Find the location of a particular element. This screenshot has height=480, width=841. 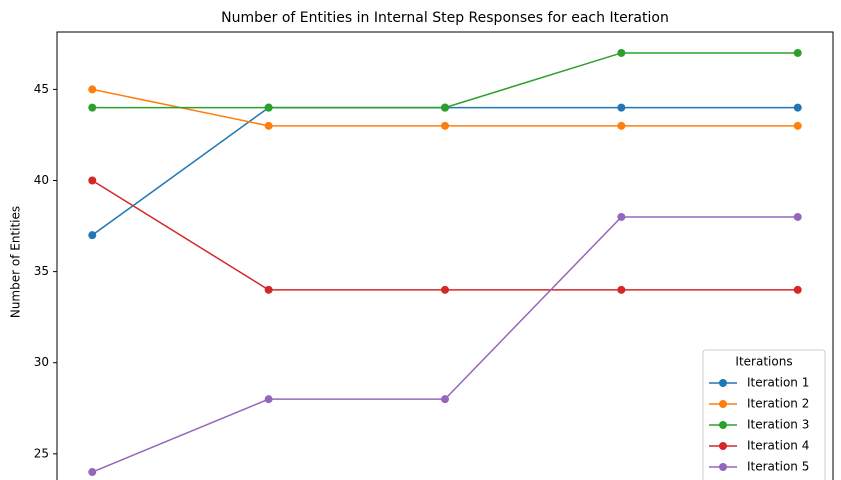

y-tick-label: 30 is located at coordinates (41, 362).